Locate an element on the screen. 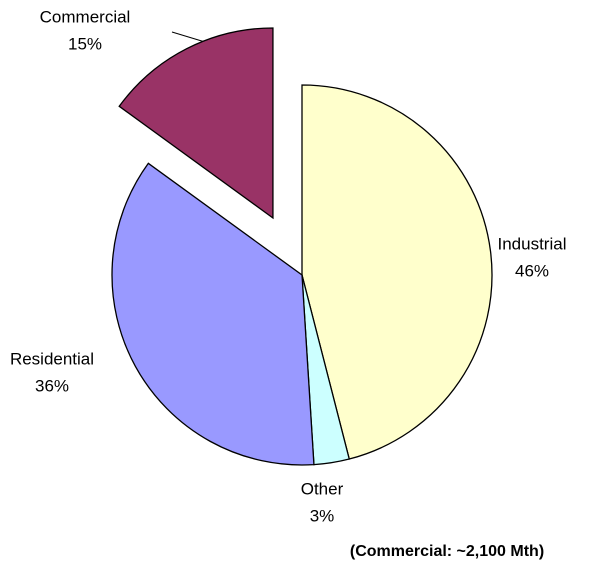 Image resolution: width=592 pixels, height=576 pixels. value-label: 36% is located at coordinates (52, 385).